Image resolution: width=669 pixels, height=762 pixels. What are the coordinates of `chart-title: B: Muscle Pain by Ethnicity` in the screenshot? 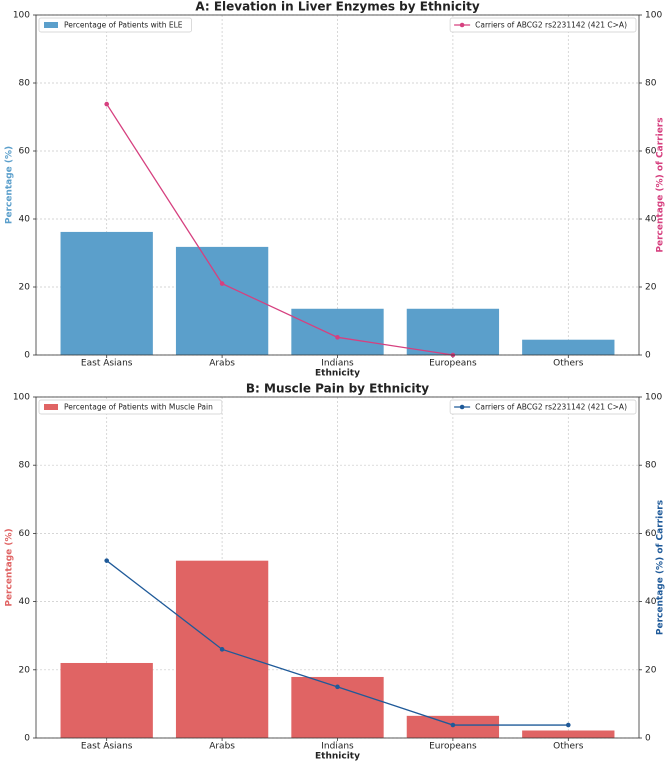 It's located at (337, 389).